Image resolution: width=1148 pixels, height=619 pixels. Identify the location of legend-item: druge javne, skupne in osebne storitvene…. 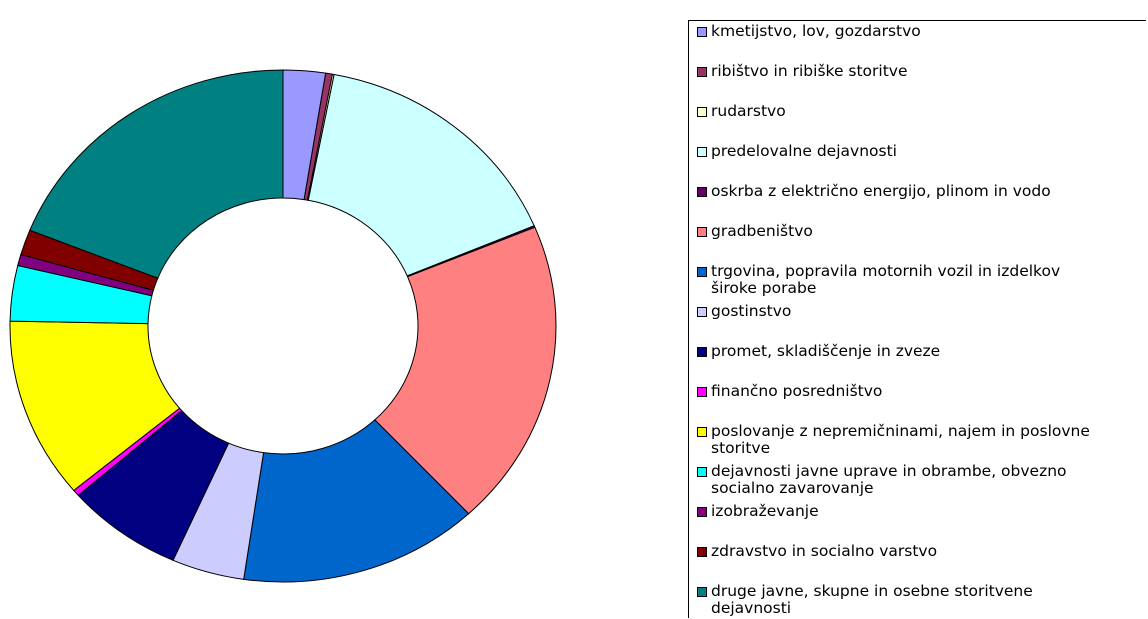
(901, 599).